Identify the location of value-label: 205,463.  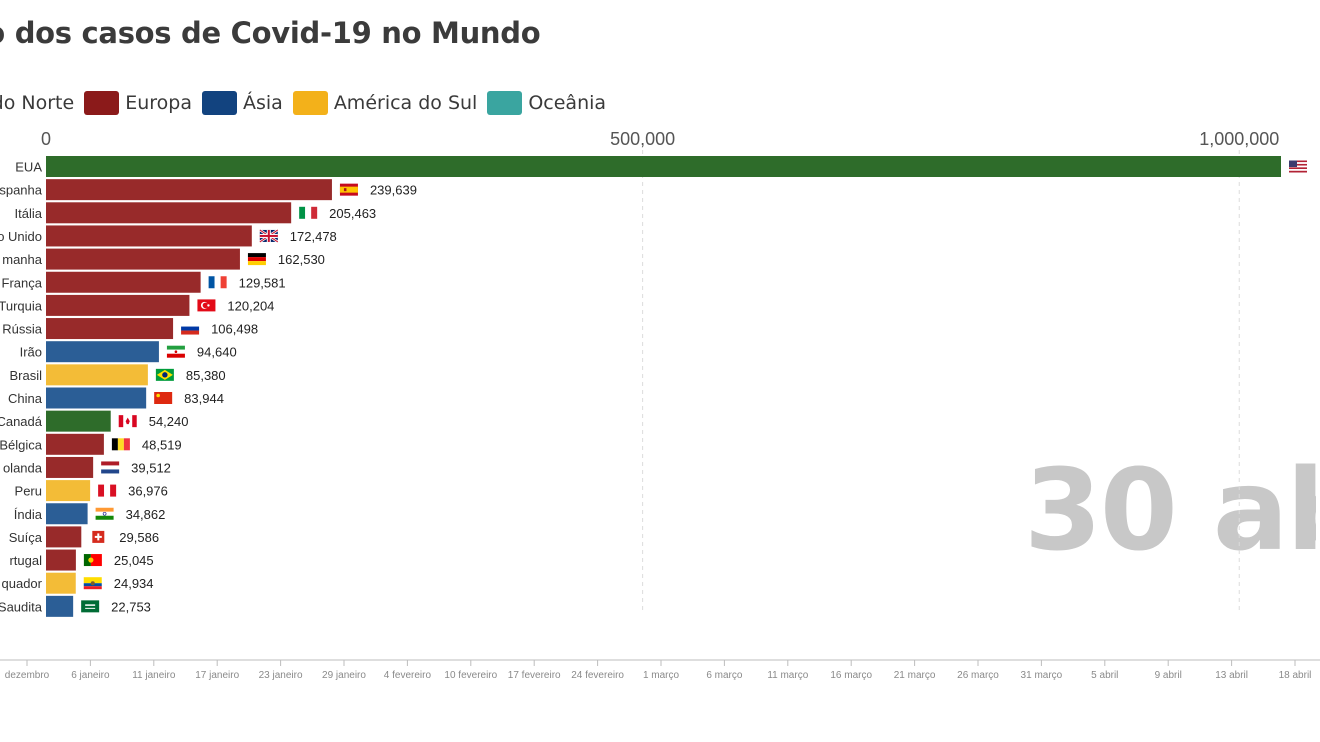
(352, 213).